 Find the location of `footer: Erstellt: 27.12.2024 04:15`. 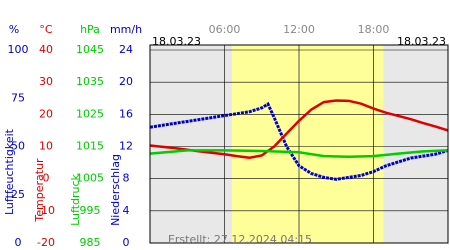

footer: Erstellt: 27.12.2024 04:15 is located at coordinates (240, 239).